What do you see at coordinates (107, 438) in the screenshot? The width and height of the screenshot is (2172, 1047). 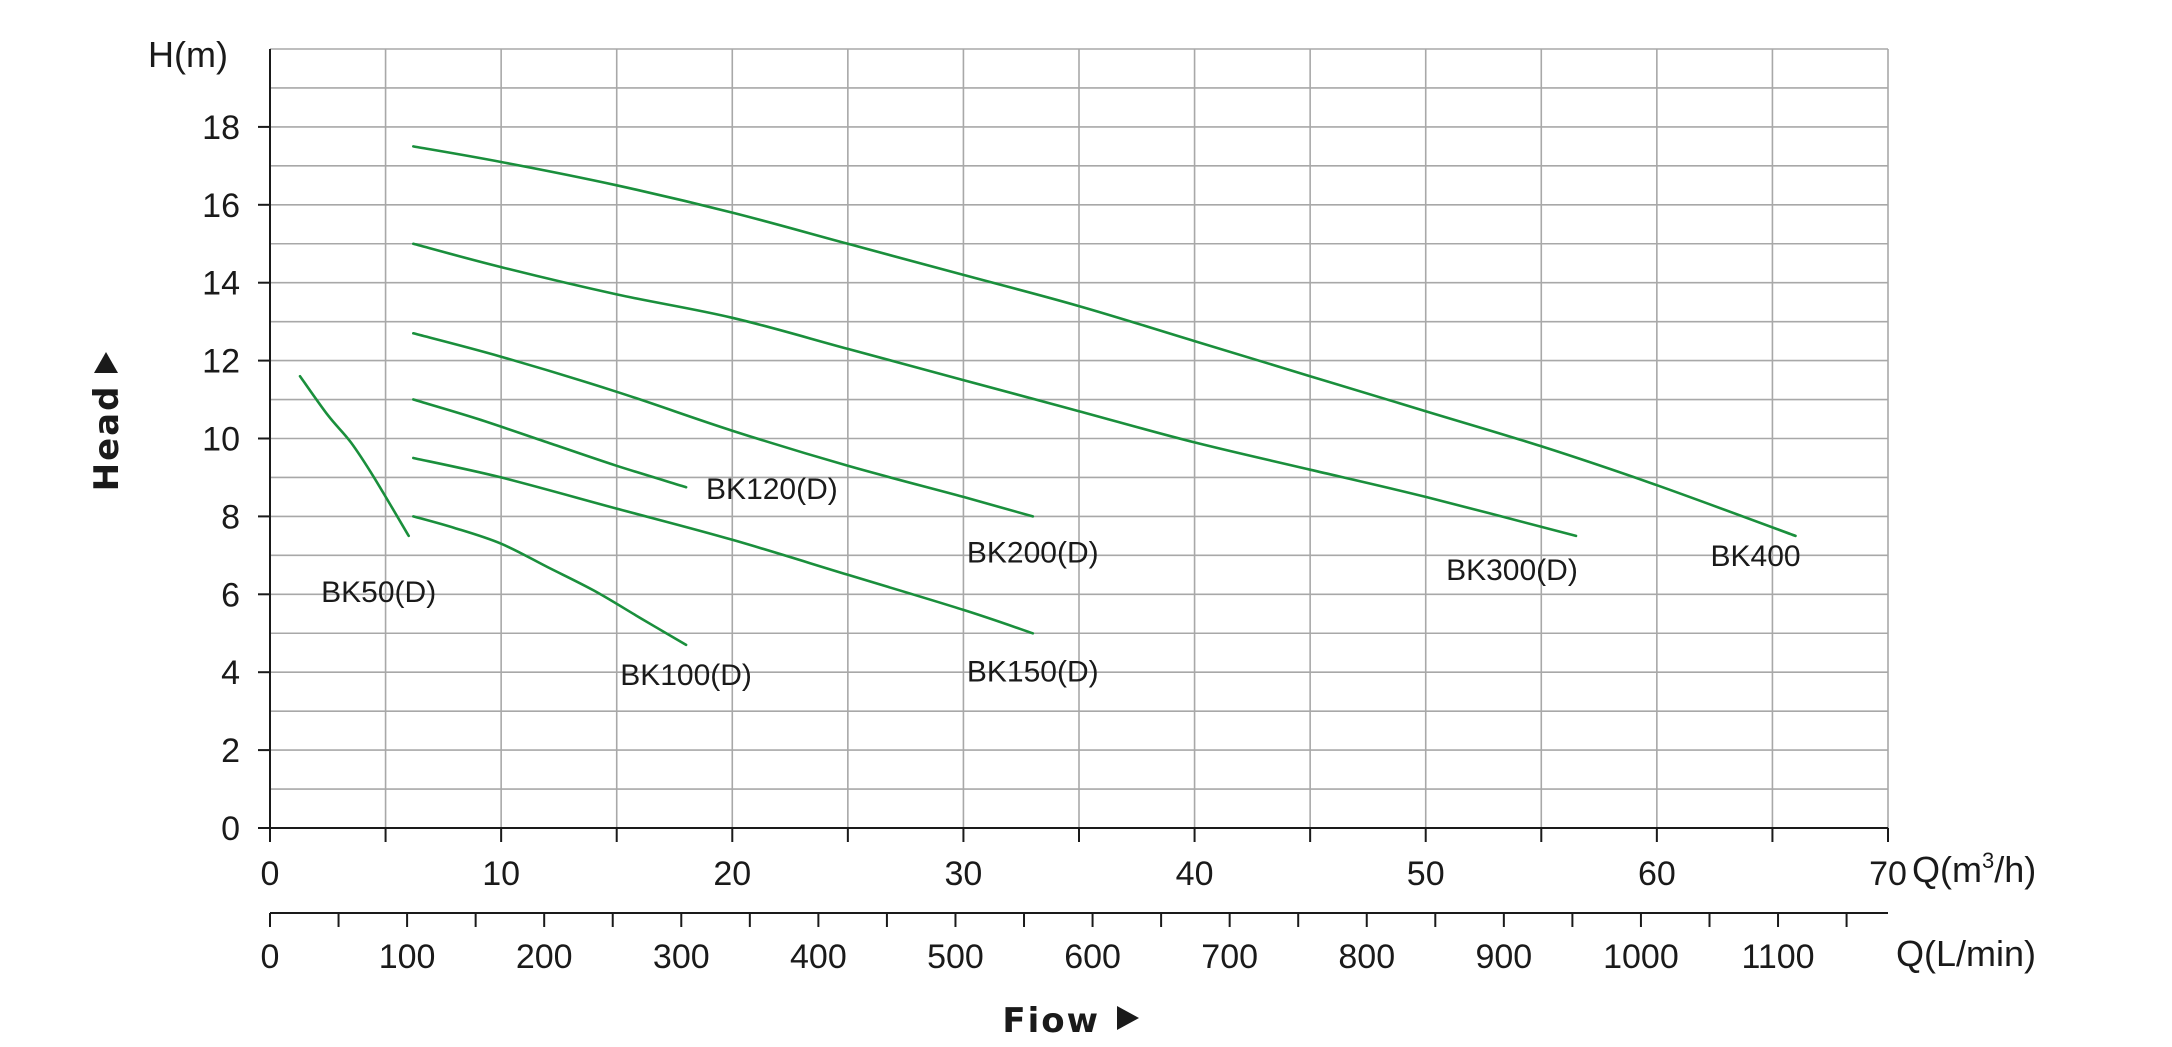 I see `y-axis-title: Head` at bounding box center [107, 438].